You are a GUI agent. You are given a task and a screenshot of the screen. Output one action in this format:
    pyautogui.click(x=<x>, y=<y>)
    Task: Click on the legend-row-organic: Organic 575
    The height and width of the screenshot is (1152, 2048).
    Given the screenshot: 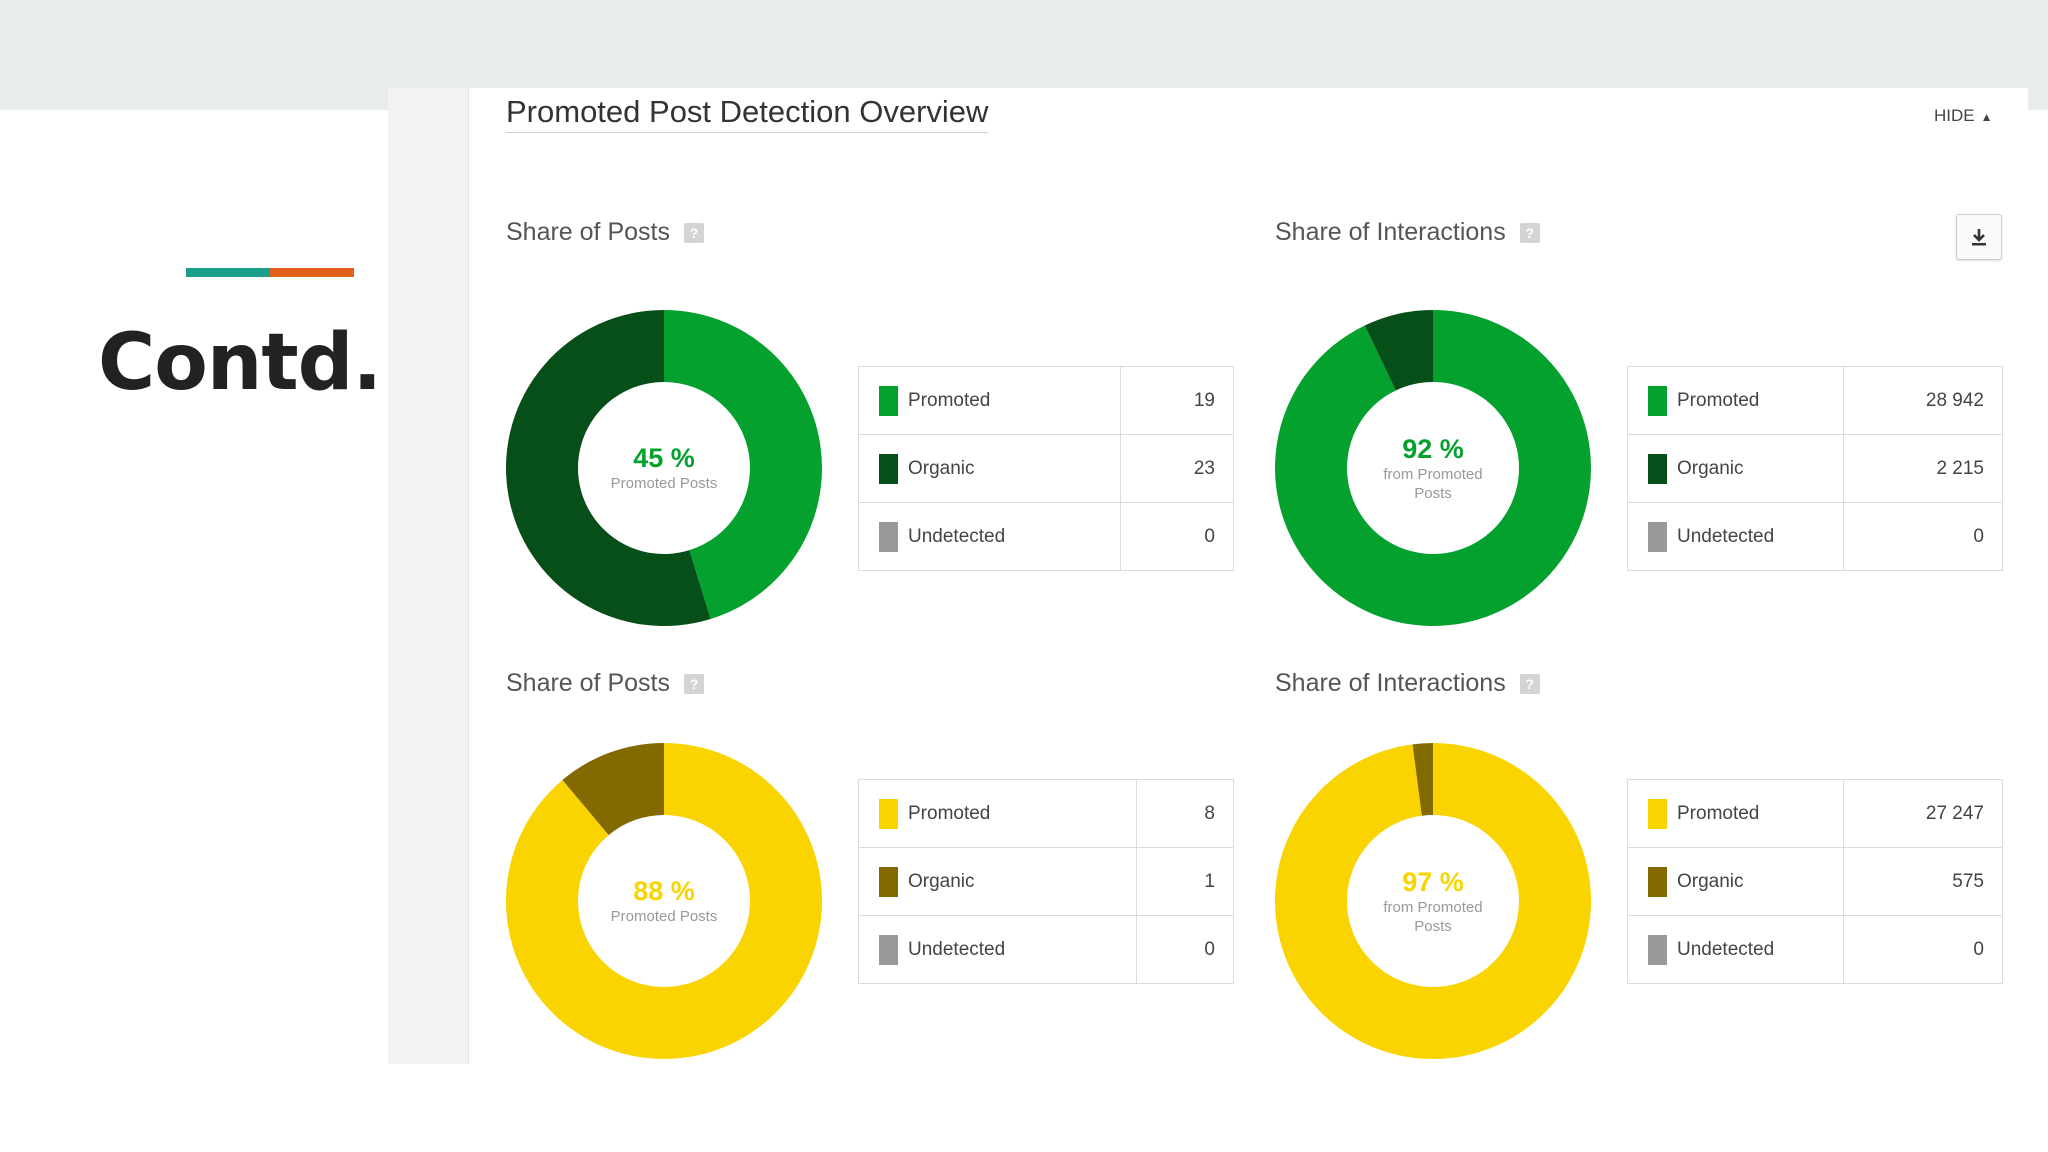 What is the action you would take?
    pyautogui.click(x=1815, y=881)
    